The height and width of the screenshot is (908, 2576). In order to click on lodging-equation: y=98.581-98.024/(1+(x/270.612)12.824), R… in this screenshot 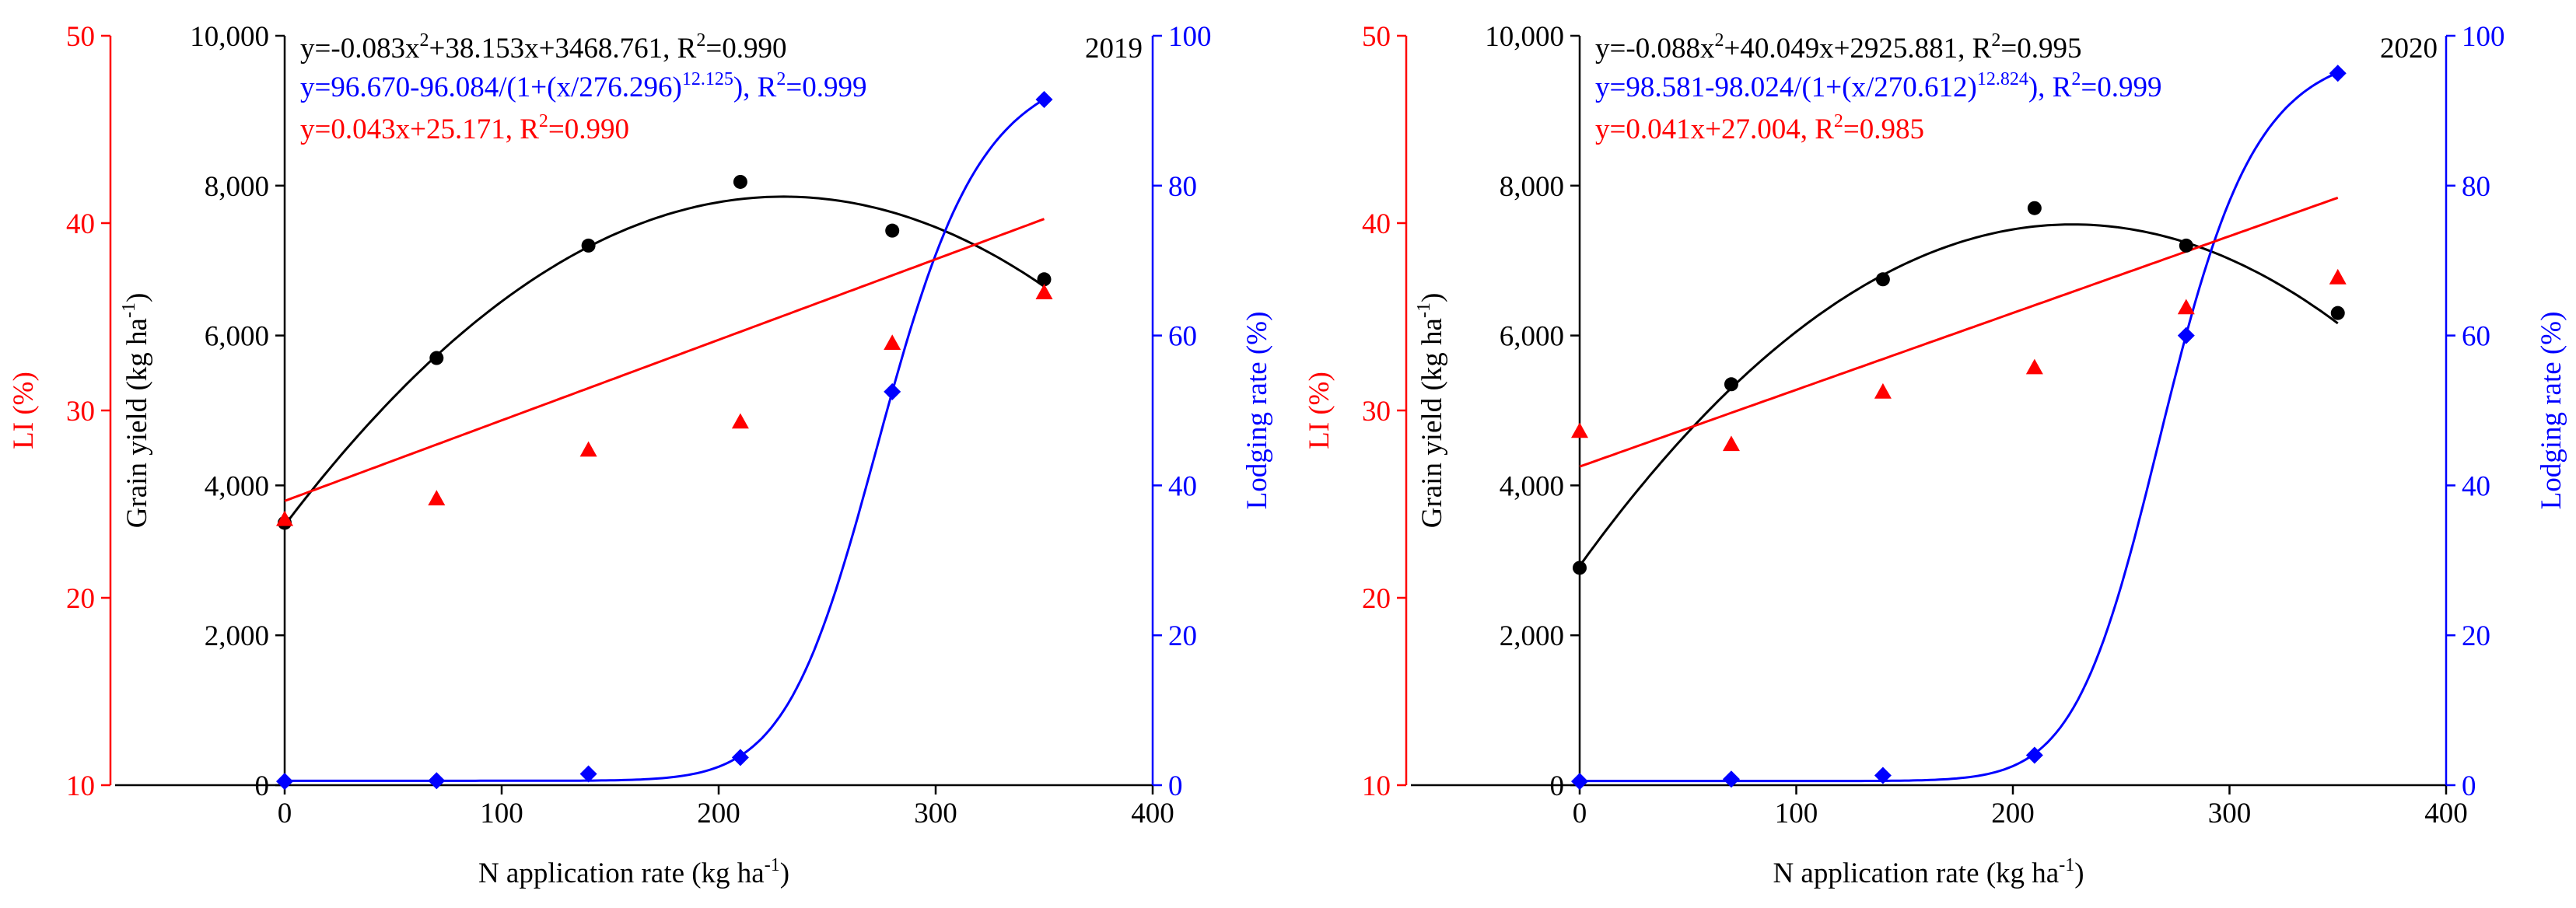, I will do `click(1878, 86)`.